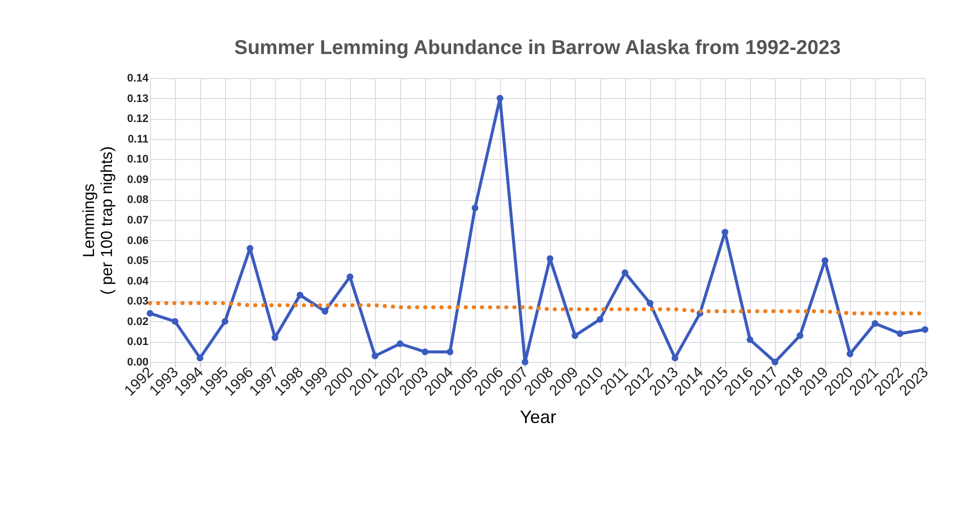  What do you see at coordinates (137, 160) in the screenshot?
I see `y-tick-label: 0.10` at bounding box center [137, 160].